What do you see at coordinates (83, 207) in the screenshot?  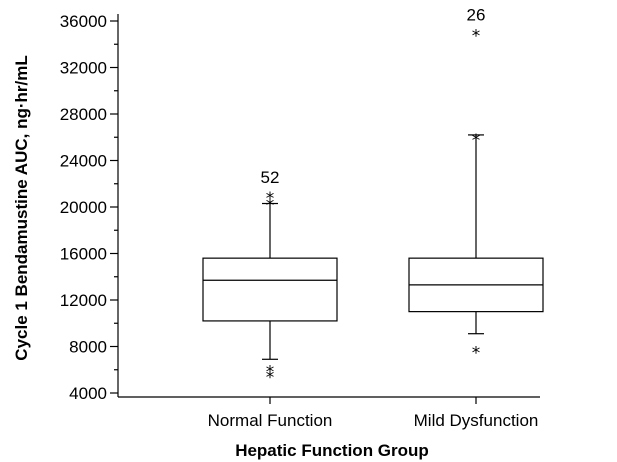 I see `y-tick-label: 20000` at bounding box center [83, 207].